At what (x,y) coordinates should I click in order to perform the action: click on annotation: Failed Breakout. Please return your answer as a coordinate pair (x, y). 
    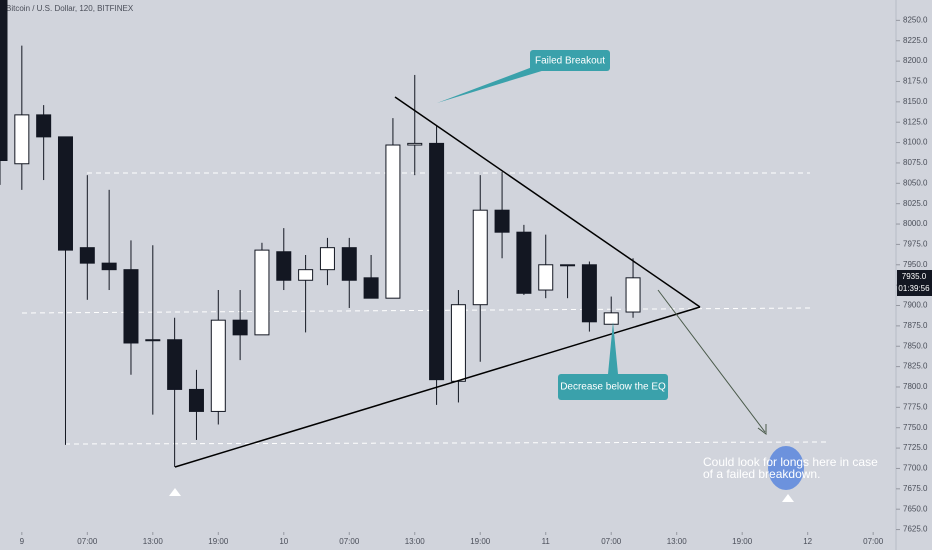
    Looking at the image, I should click on (570, 61).